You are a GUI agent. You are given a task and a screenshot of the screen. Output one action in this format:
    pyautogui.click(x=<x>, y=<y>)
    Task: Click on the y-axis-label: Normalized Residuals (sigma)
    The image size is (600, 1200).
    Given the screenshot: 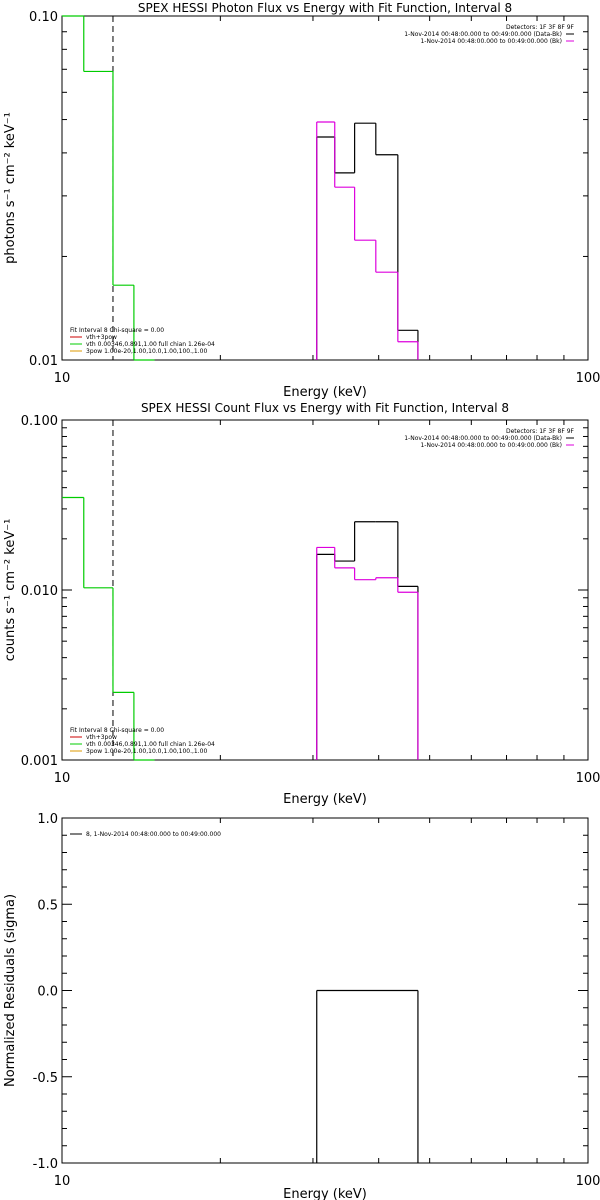 What is the action you would take?
    pyautogui.click(x=10, y=990)
    